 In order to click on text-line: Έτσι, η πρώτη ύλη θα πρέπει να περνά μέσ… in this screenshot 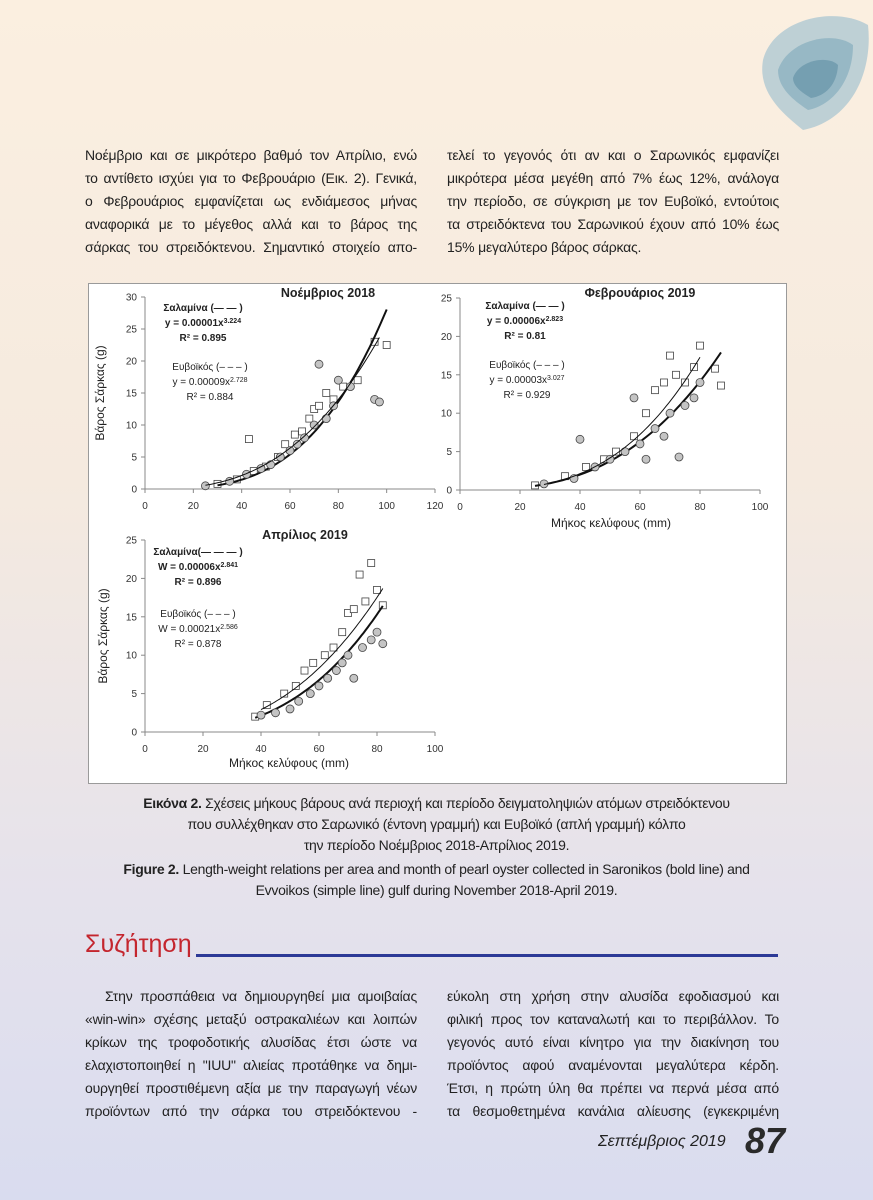, I will do `click(613, 1088)`.